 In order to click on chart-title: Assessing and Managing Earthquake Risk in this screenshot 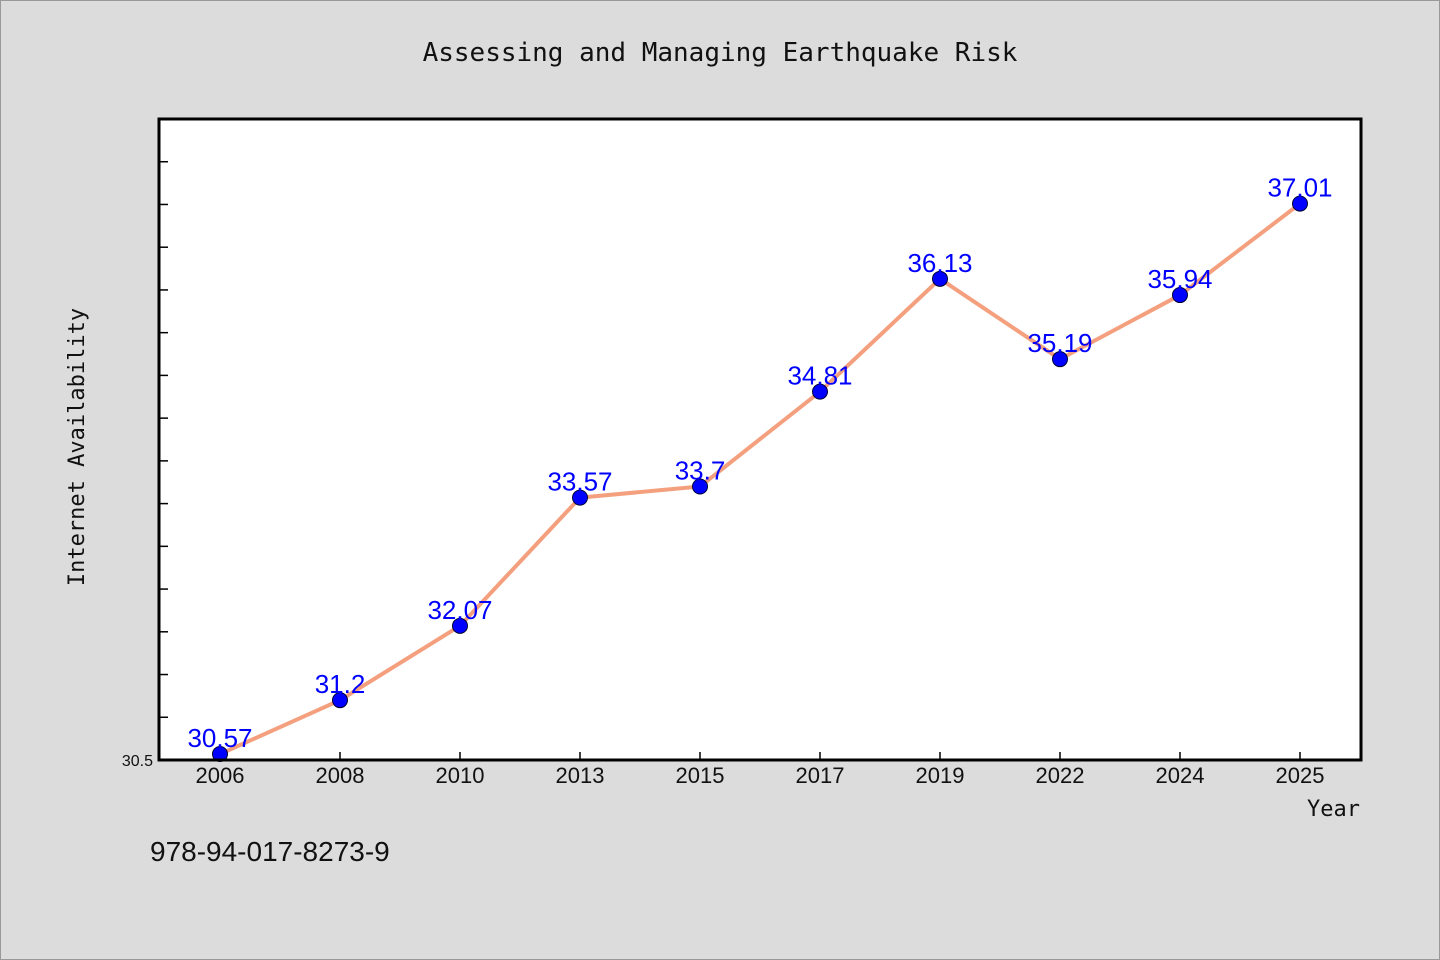, I will do `click(720, 53)`.